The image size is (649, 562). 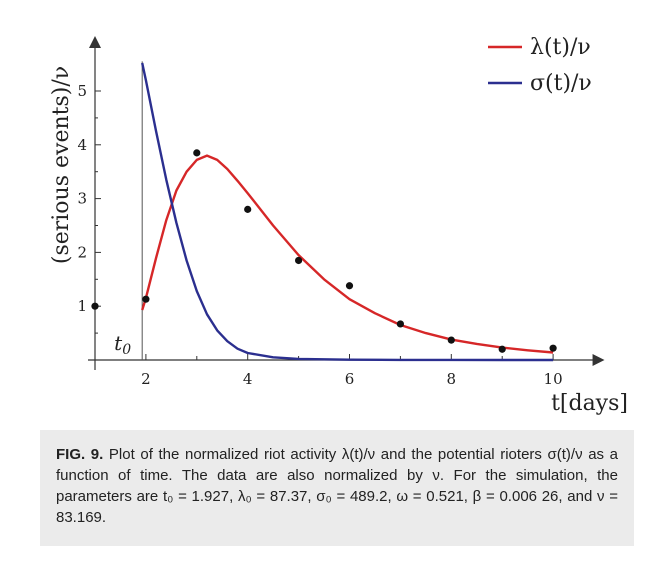 What do you see at coordinates (82, 306) in the screenshot?
I see `y-tick-label: 1` at bounding box center [82, 306].